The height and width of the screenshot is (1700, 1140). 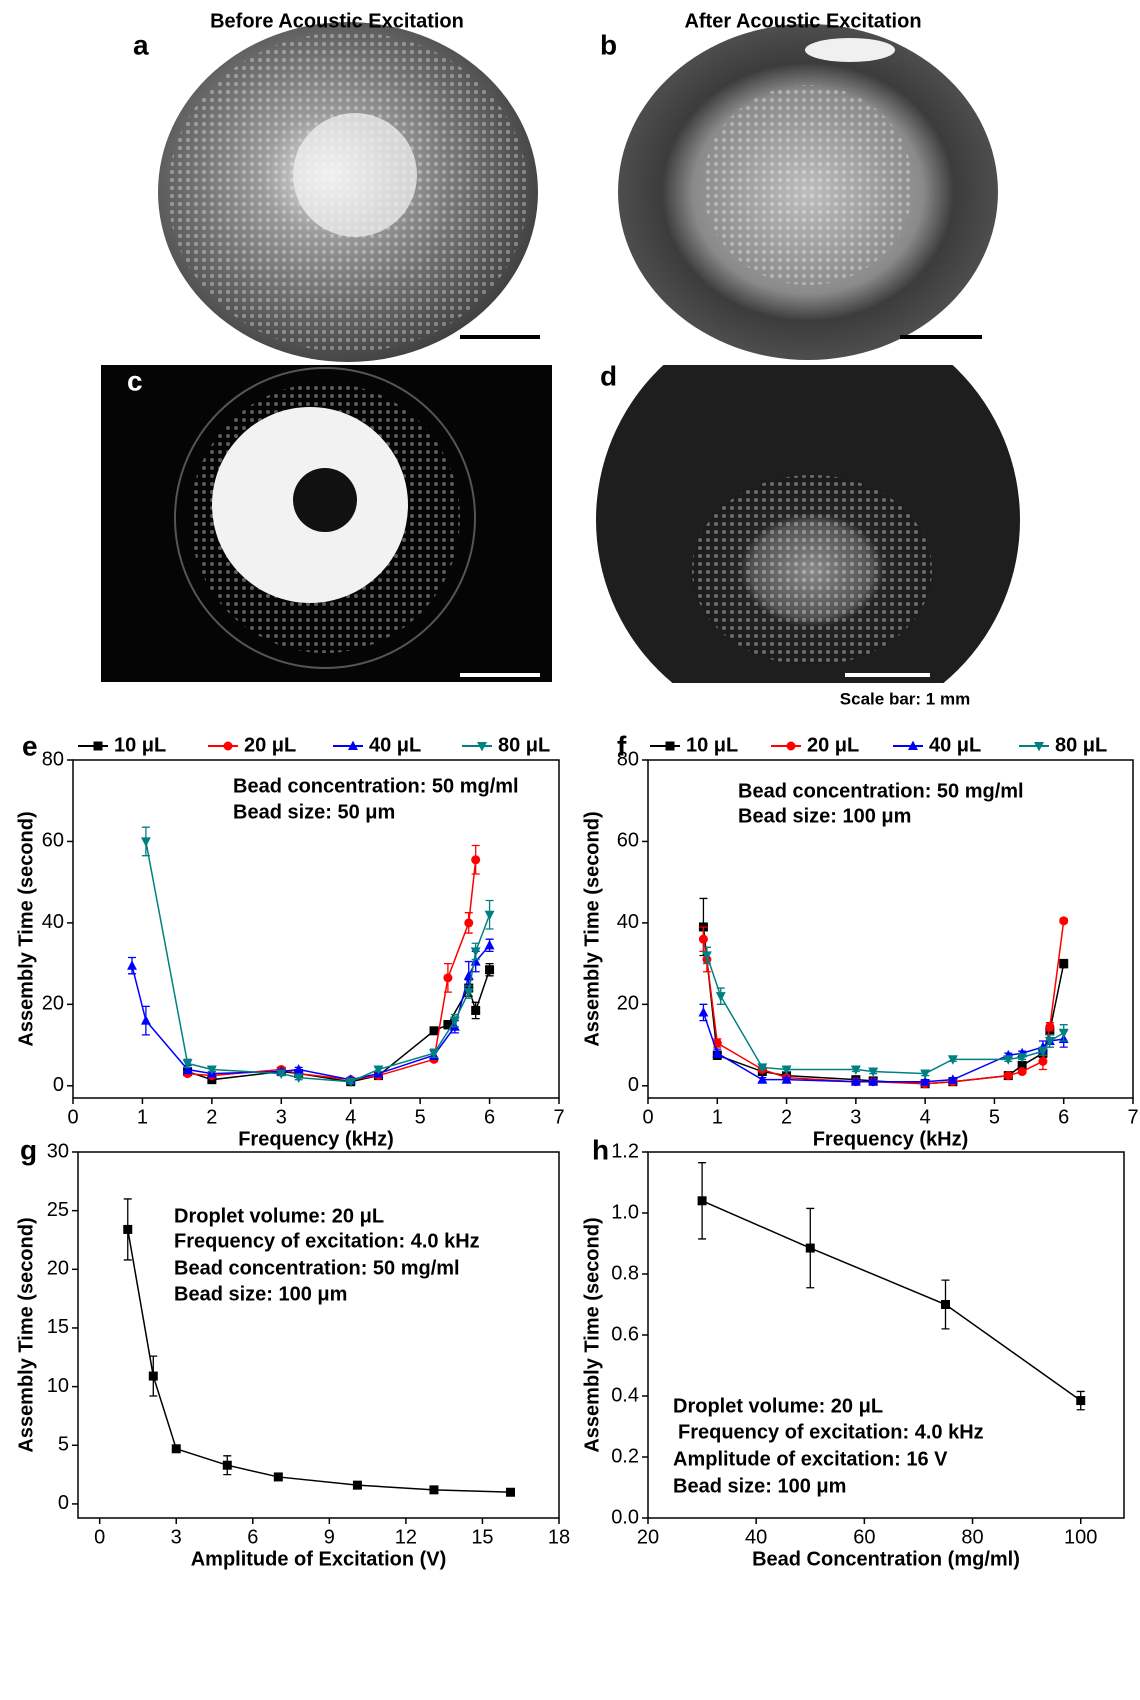 What do you see at coordinates (319, 1559) in the screenshot?
I see `x-axis-label: Amplitude of Excitation (V)` at bounding box center [319, 1559].